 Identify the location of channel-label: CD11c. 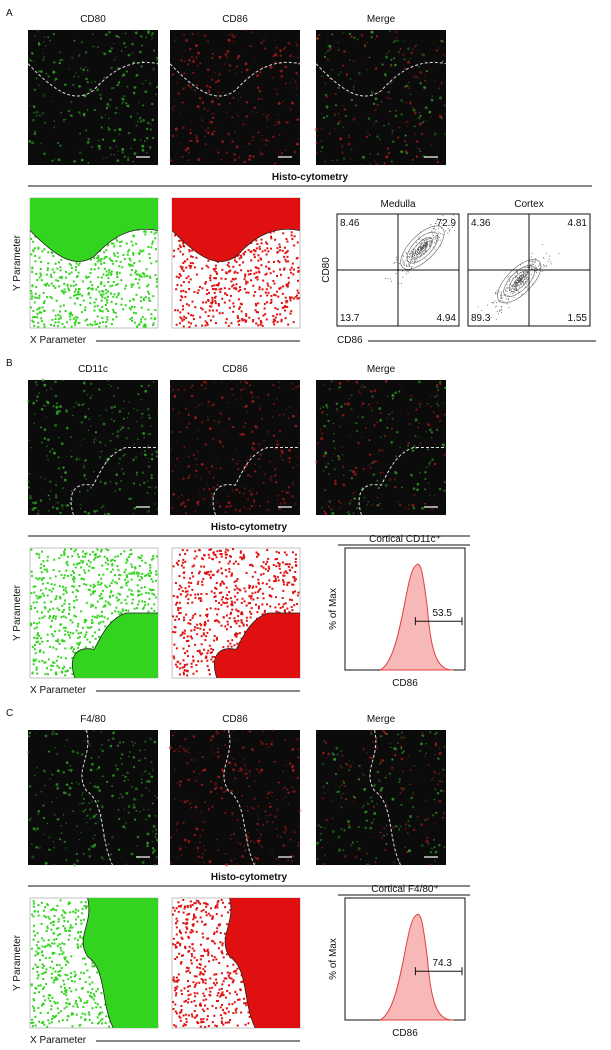
(93, 369).